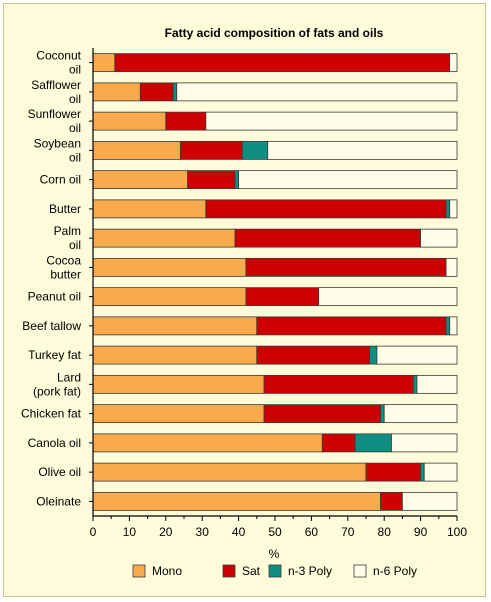 This screenshot has width=491, height=602. What do you see at coordinates (130, 532) in the screenshot?
I see `x-tick-label: 10` at bounding box center [130, 532].